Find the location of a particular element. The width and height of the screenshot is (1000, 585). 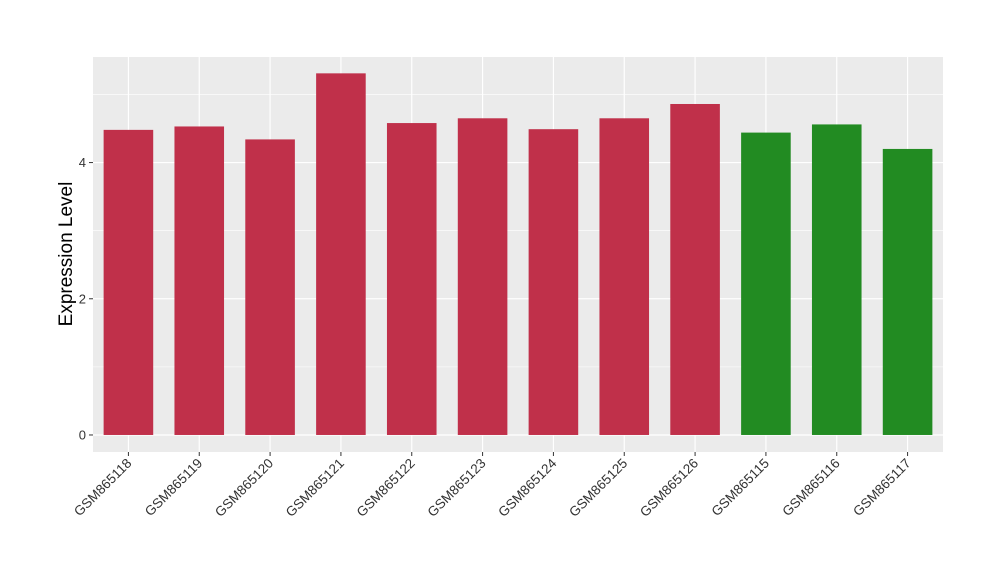

y-tick-label: 2 is located at coordinates (82, 298).